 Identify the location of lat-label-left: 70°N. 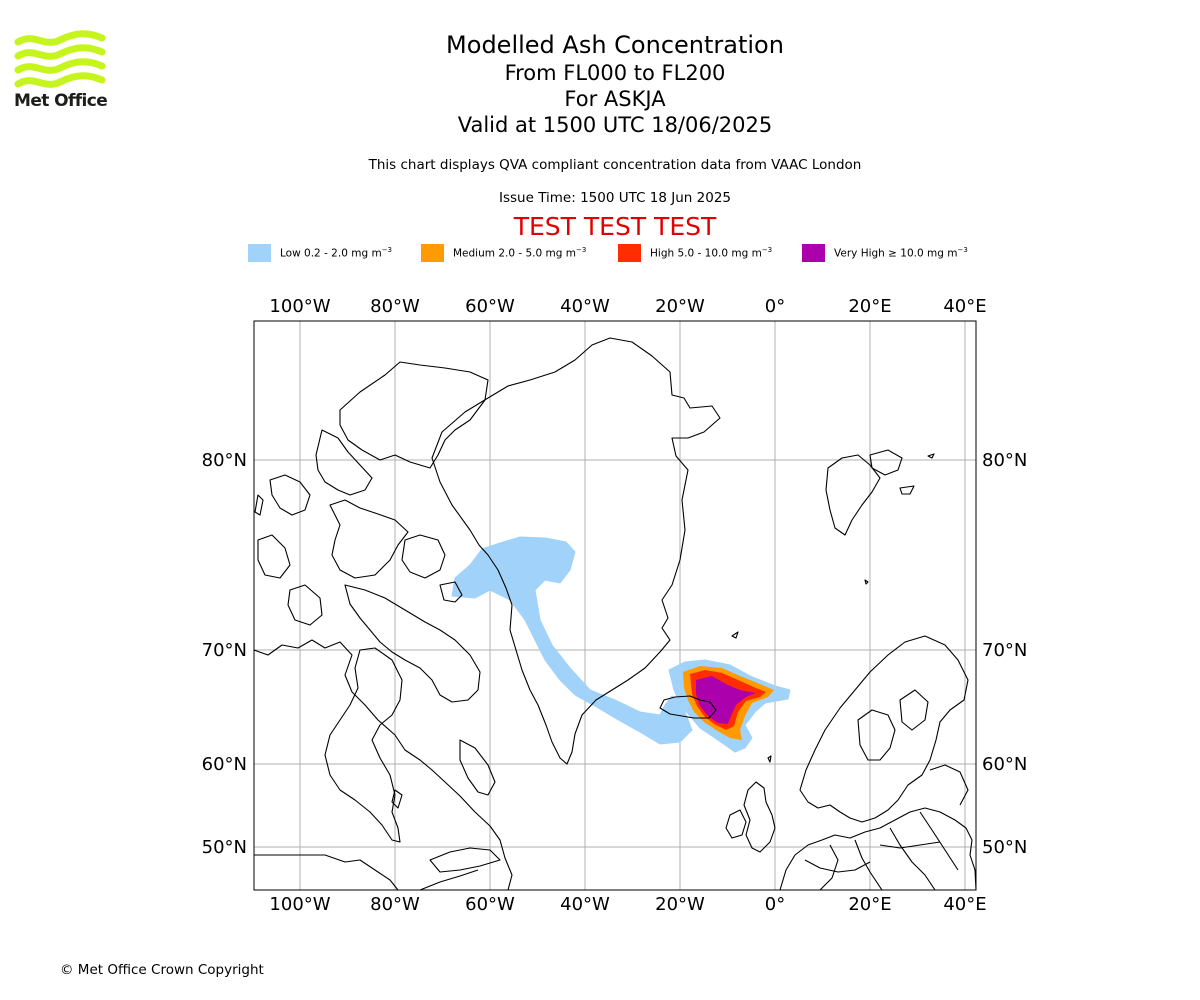
(224, 650).